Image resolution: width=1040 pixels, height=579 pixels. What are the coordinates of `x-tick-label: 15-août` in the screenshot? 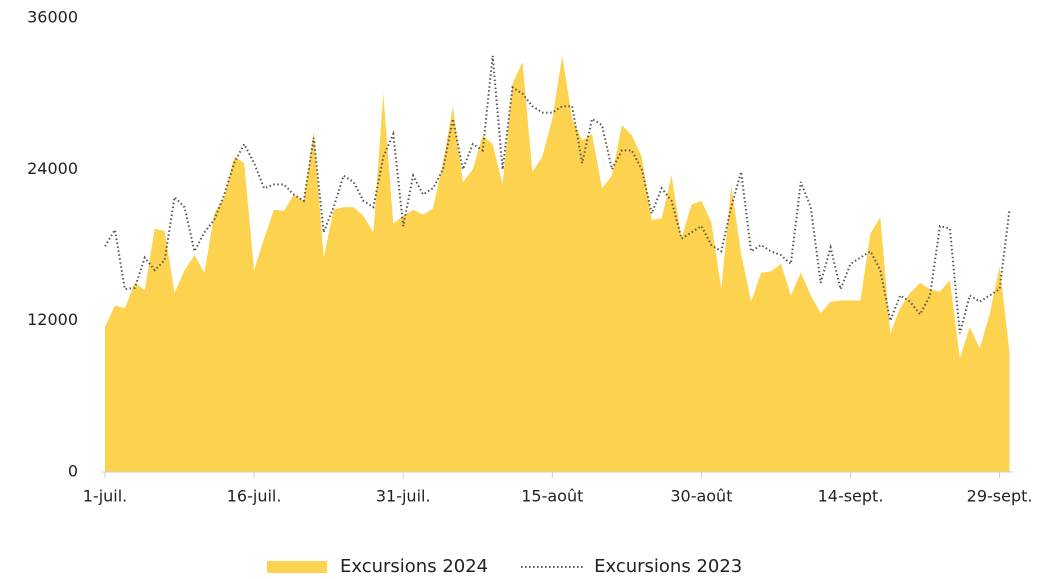 It's located at (552, 496).